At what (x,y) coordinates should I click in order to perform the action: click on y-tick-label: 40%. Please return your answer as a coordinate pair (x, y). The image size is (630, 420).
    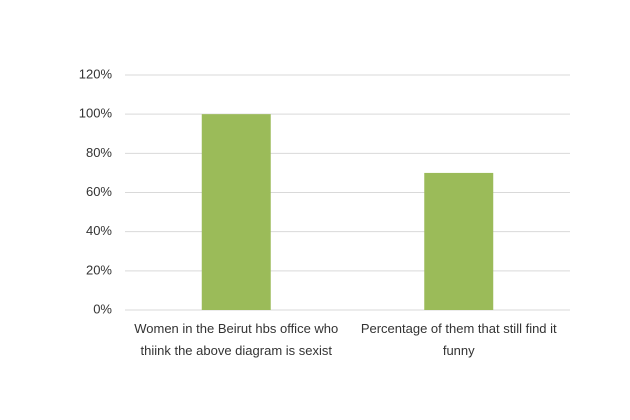
    Looking at the image, I should click on (99, 230).